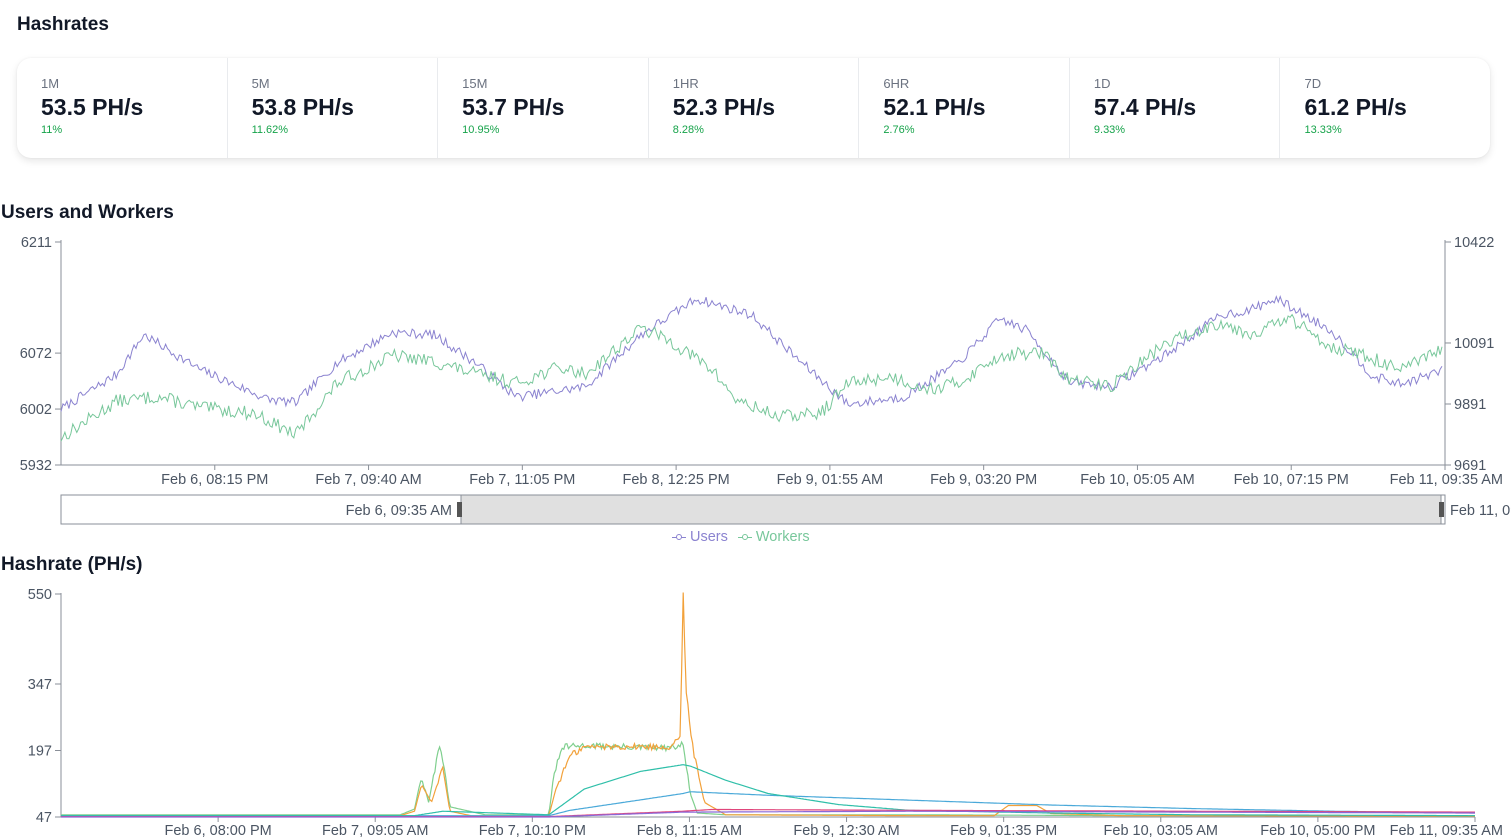 This screenshot has width=1511, height=840. What do you see at coordinates (36, 243) in the screenshot?
I see `y-tick-label: 6211` at bounding box center [36, 243].